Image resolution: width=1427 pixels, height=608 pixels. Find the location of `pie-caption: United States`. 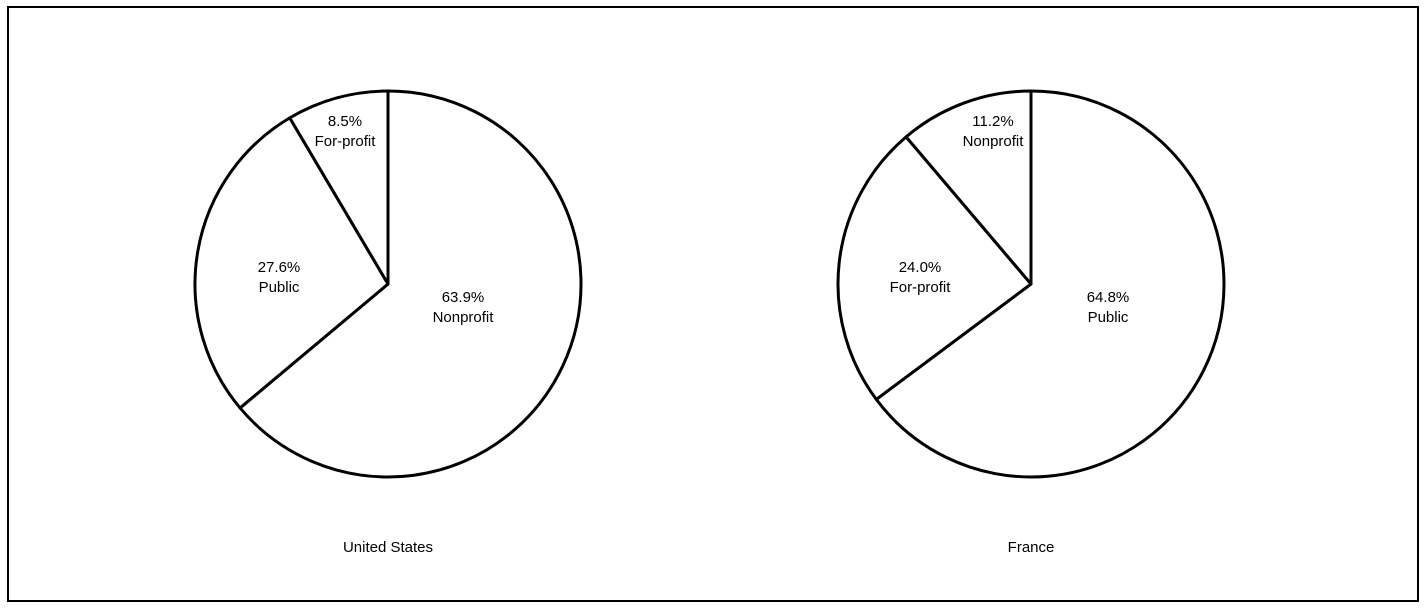

pie-caption: United States is located at coordinates (388, 547).